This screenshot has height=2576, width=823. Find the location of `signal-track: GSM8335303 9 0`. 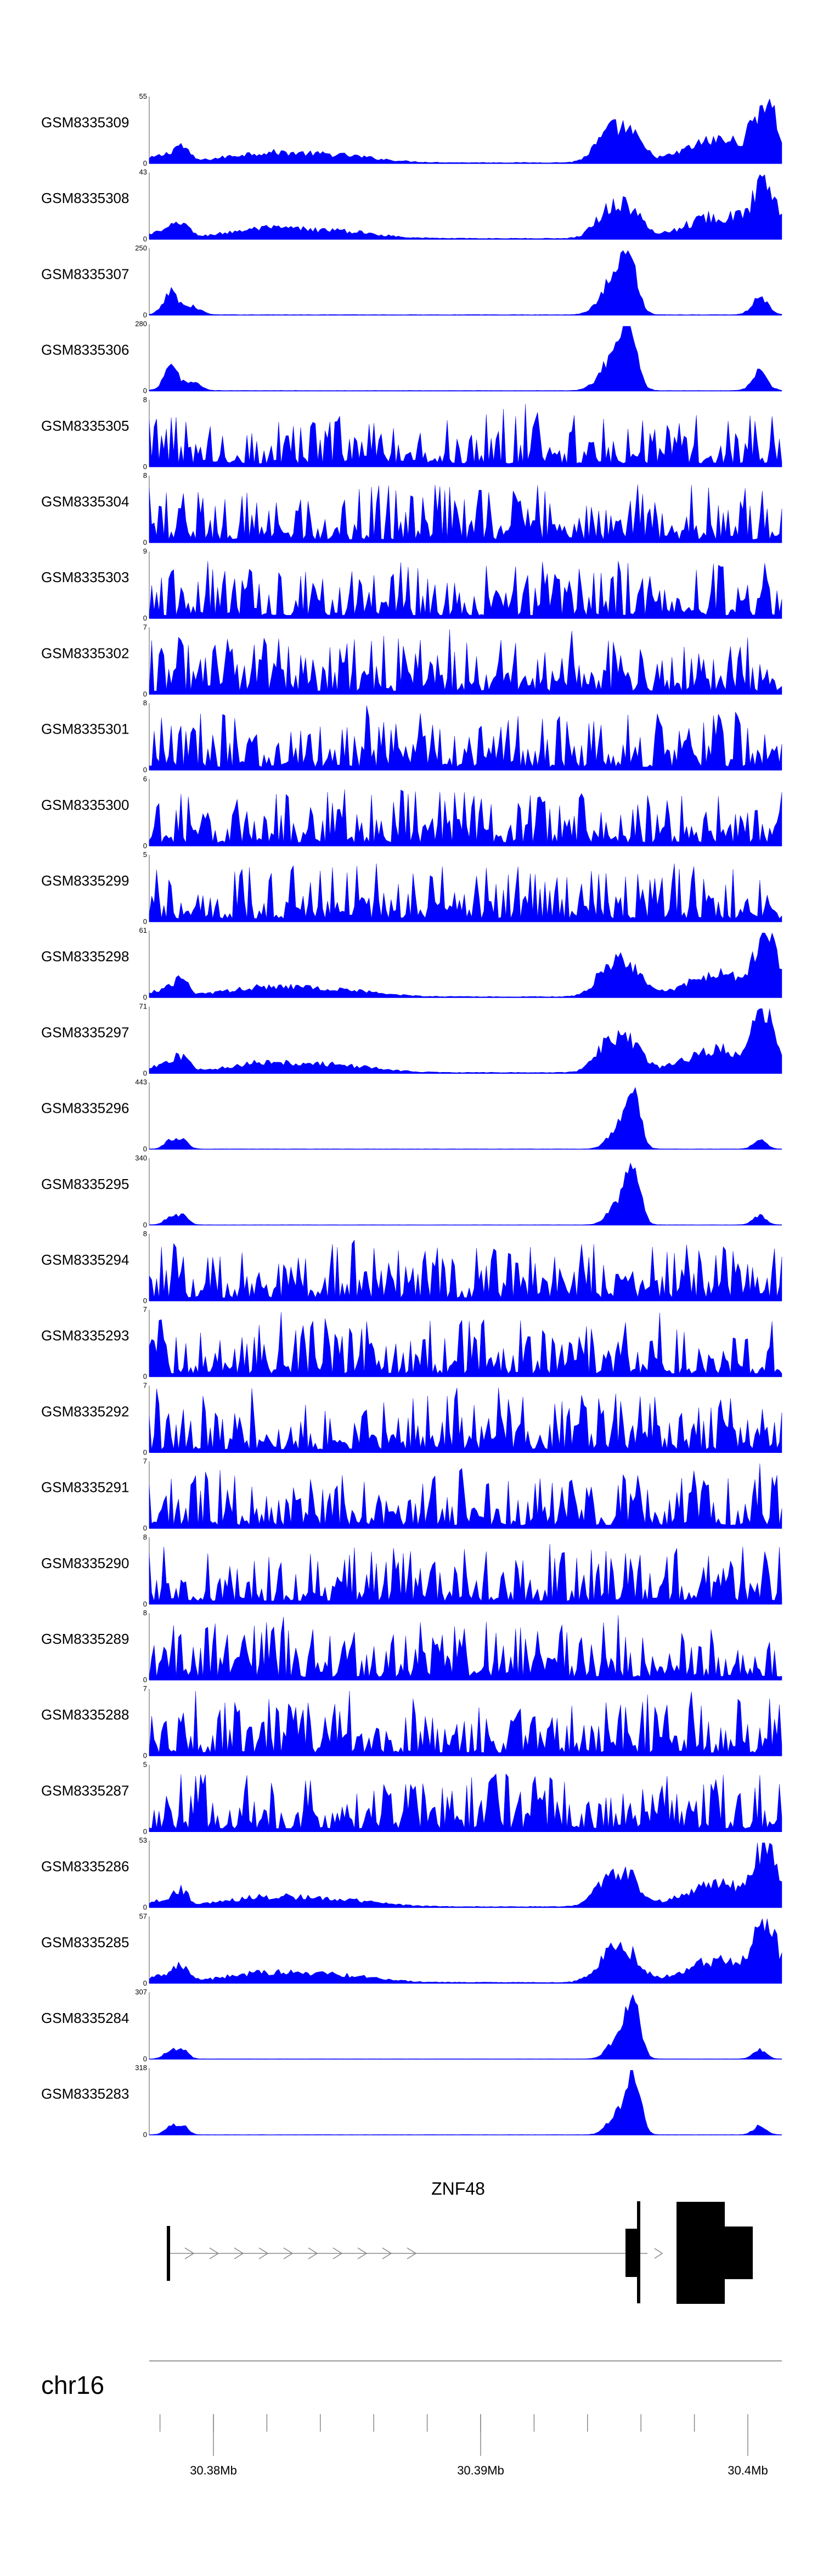

signal-track: GSM8335303 9 0 is located at coordinates (411, 585).